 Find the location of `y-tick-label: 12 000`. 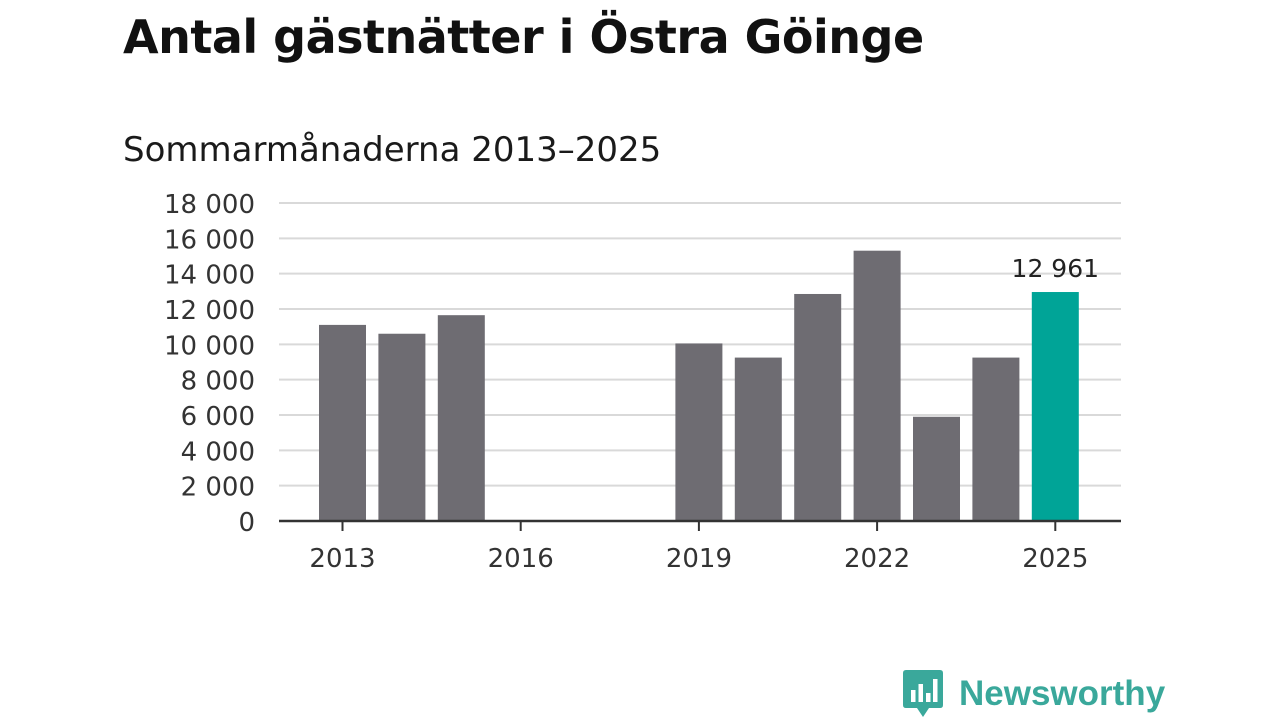

y-tick-label: 12 000 is located at coordinates (209, 311).